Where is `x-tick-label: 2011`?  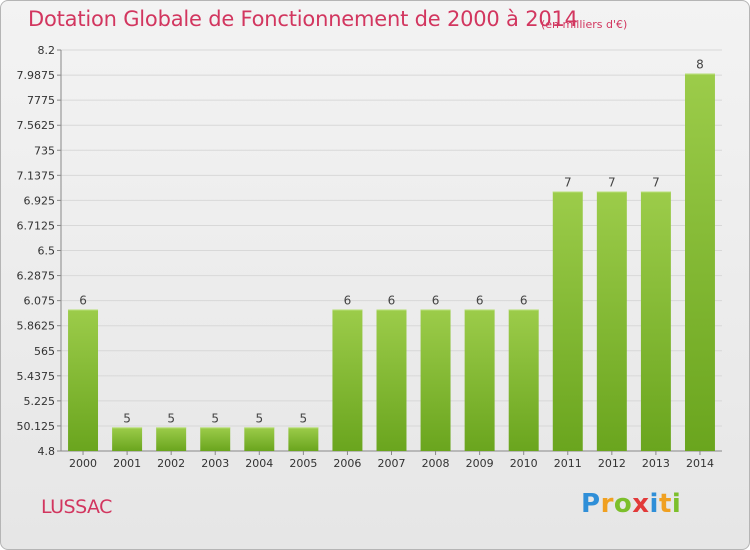
x-tick-label: 2011 is located at coordinates (568, 463).